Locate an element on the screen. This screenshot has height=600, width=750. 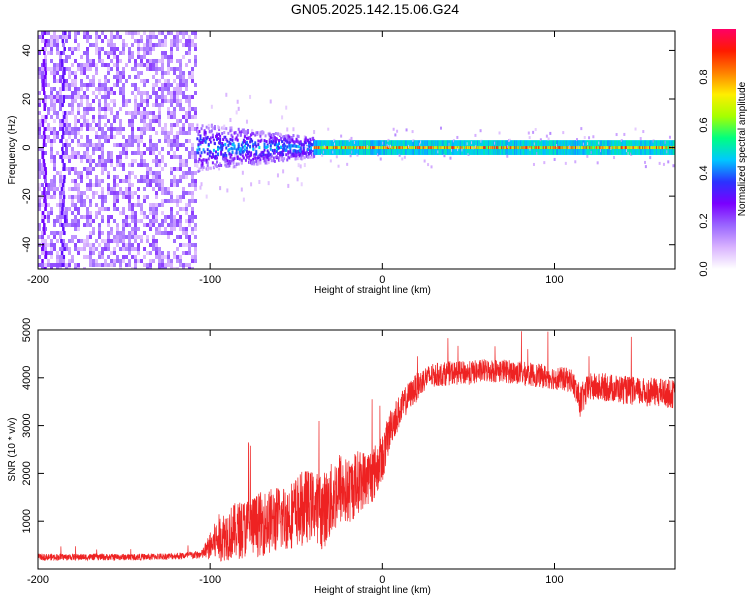
x-tick-label: -100 is located at coordinates (210, 280).